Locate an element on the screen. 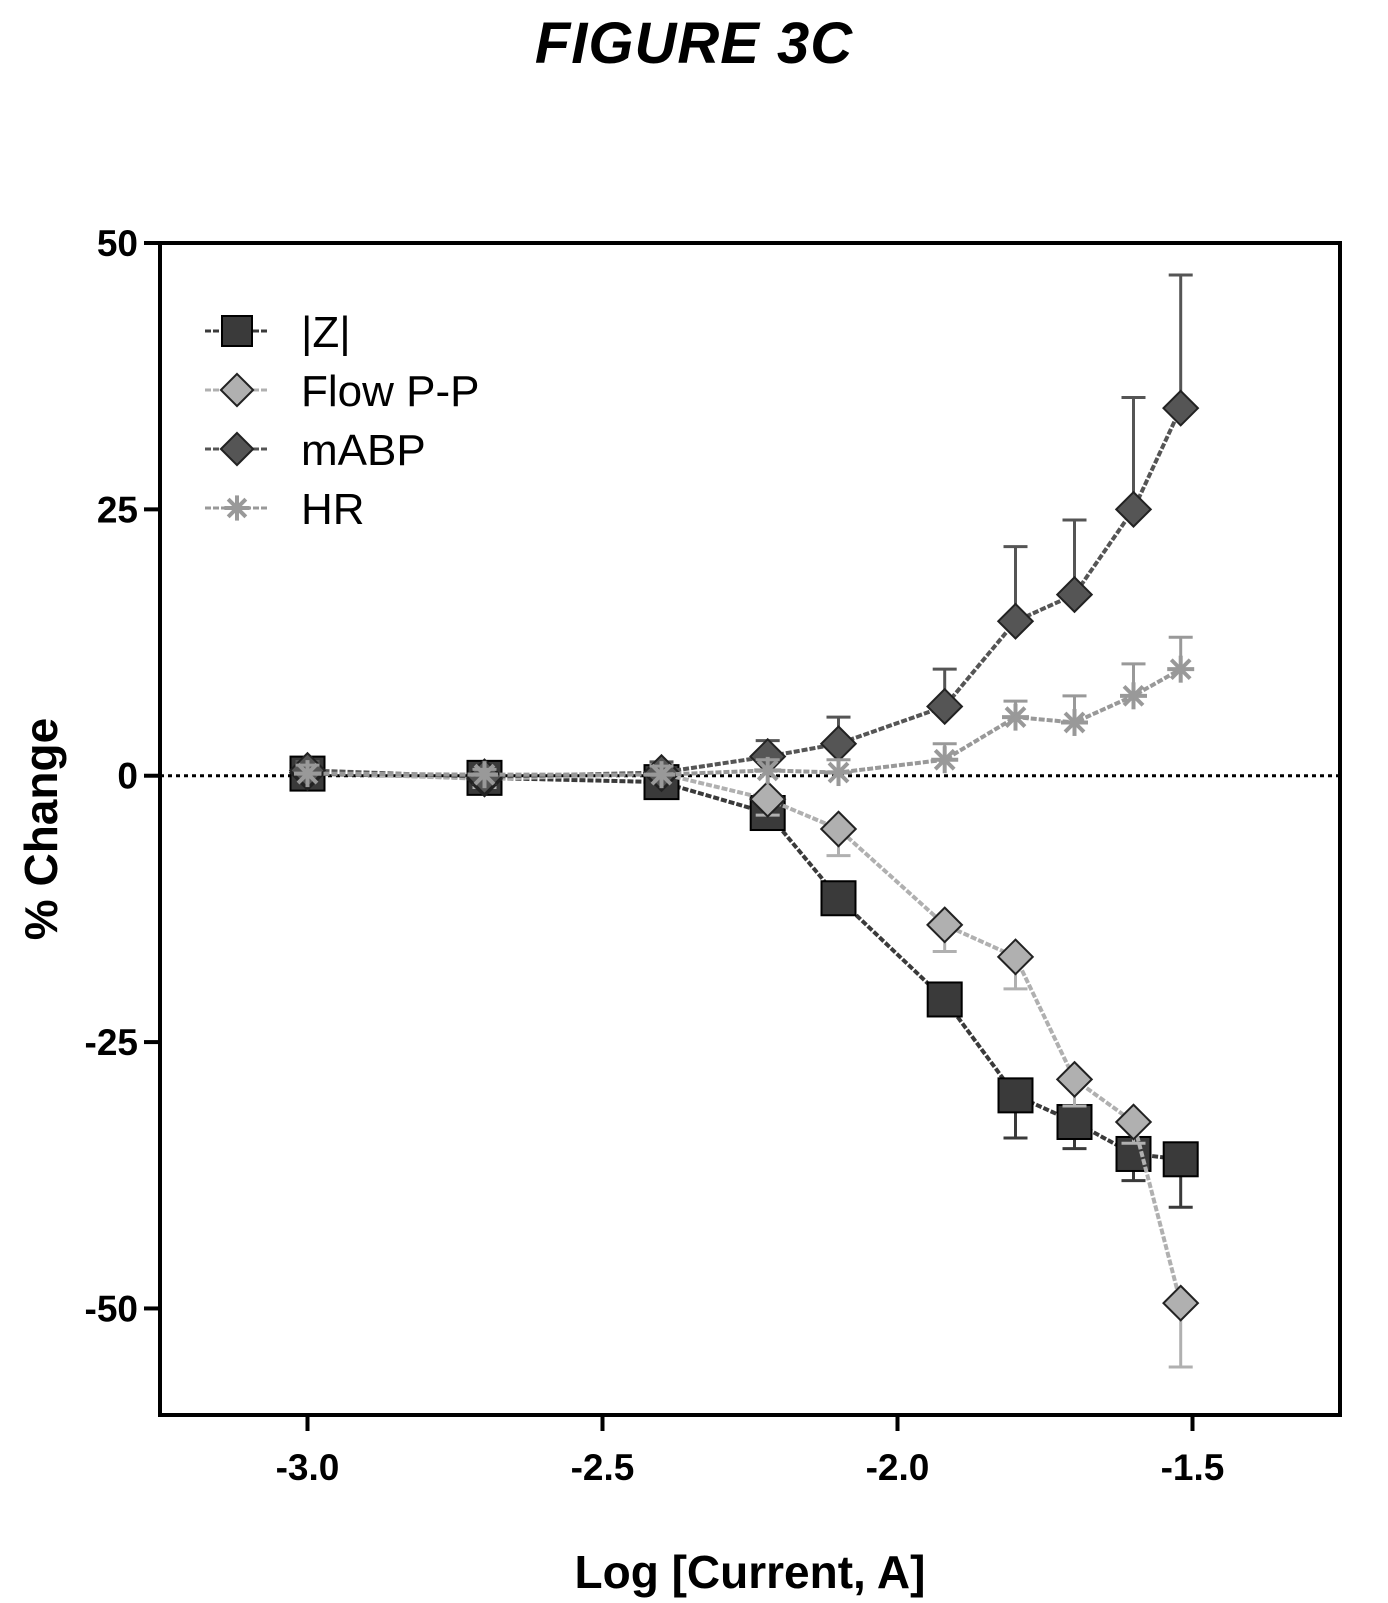  legend-item: |Z| is located at coordinates (278, 332).